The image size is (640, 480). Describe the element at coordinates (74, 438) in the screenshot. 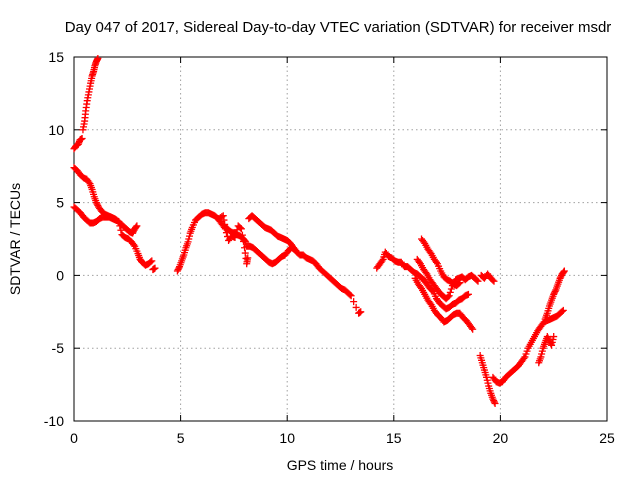

I see `x-tick-label: 0` at that location.